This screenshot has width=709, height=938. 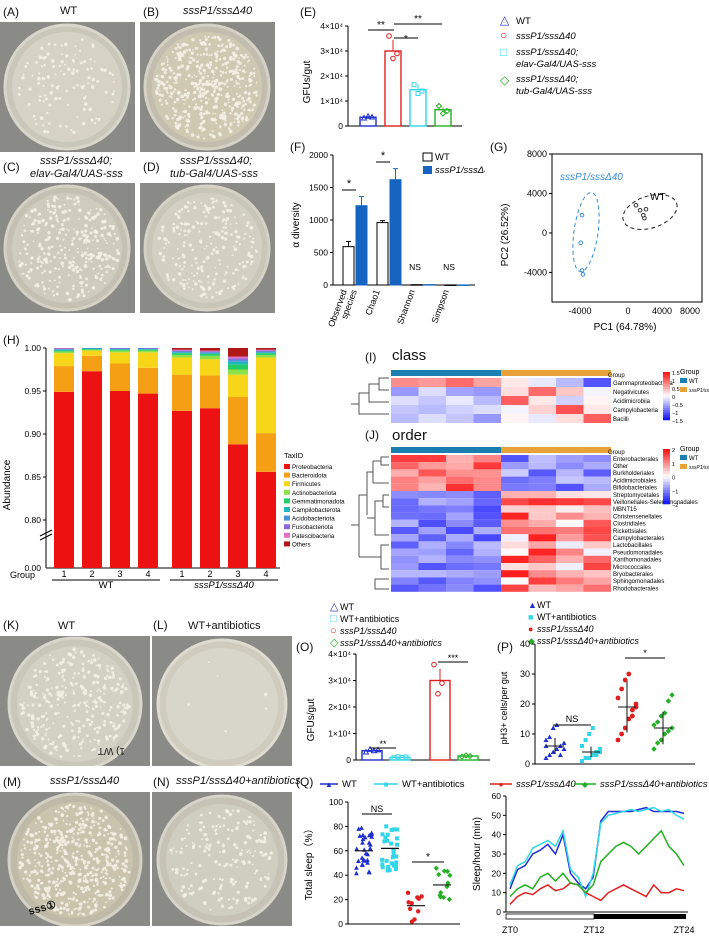 What do you see at coordinates (583, 275) in the screenshot?
I see `chart-g-point` at bounding box center [583, 275].